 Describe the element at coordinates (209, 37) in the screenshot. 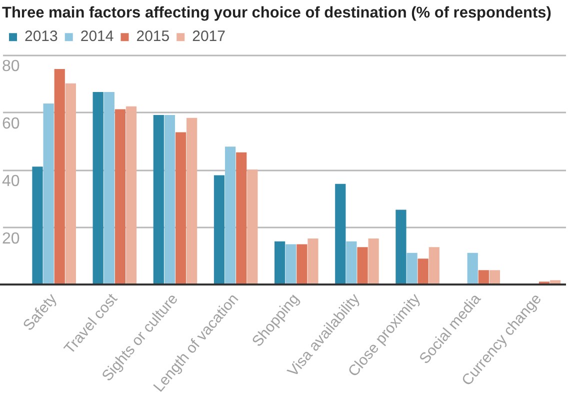

I see `legend-label: 2017` at that location.